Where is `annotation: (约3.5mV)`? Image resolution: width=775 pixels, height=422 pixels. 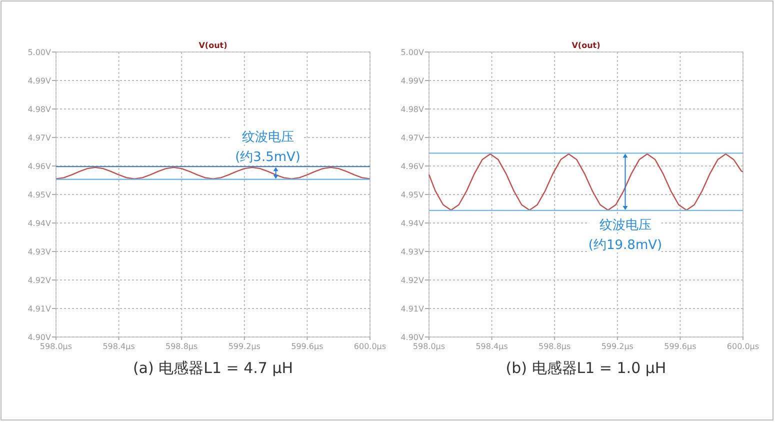
annotation: (约3.5mV) is located at coordinates (267, 158).